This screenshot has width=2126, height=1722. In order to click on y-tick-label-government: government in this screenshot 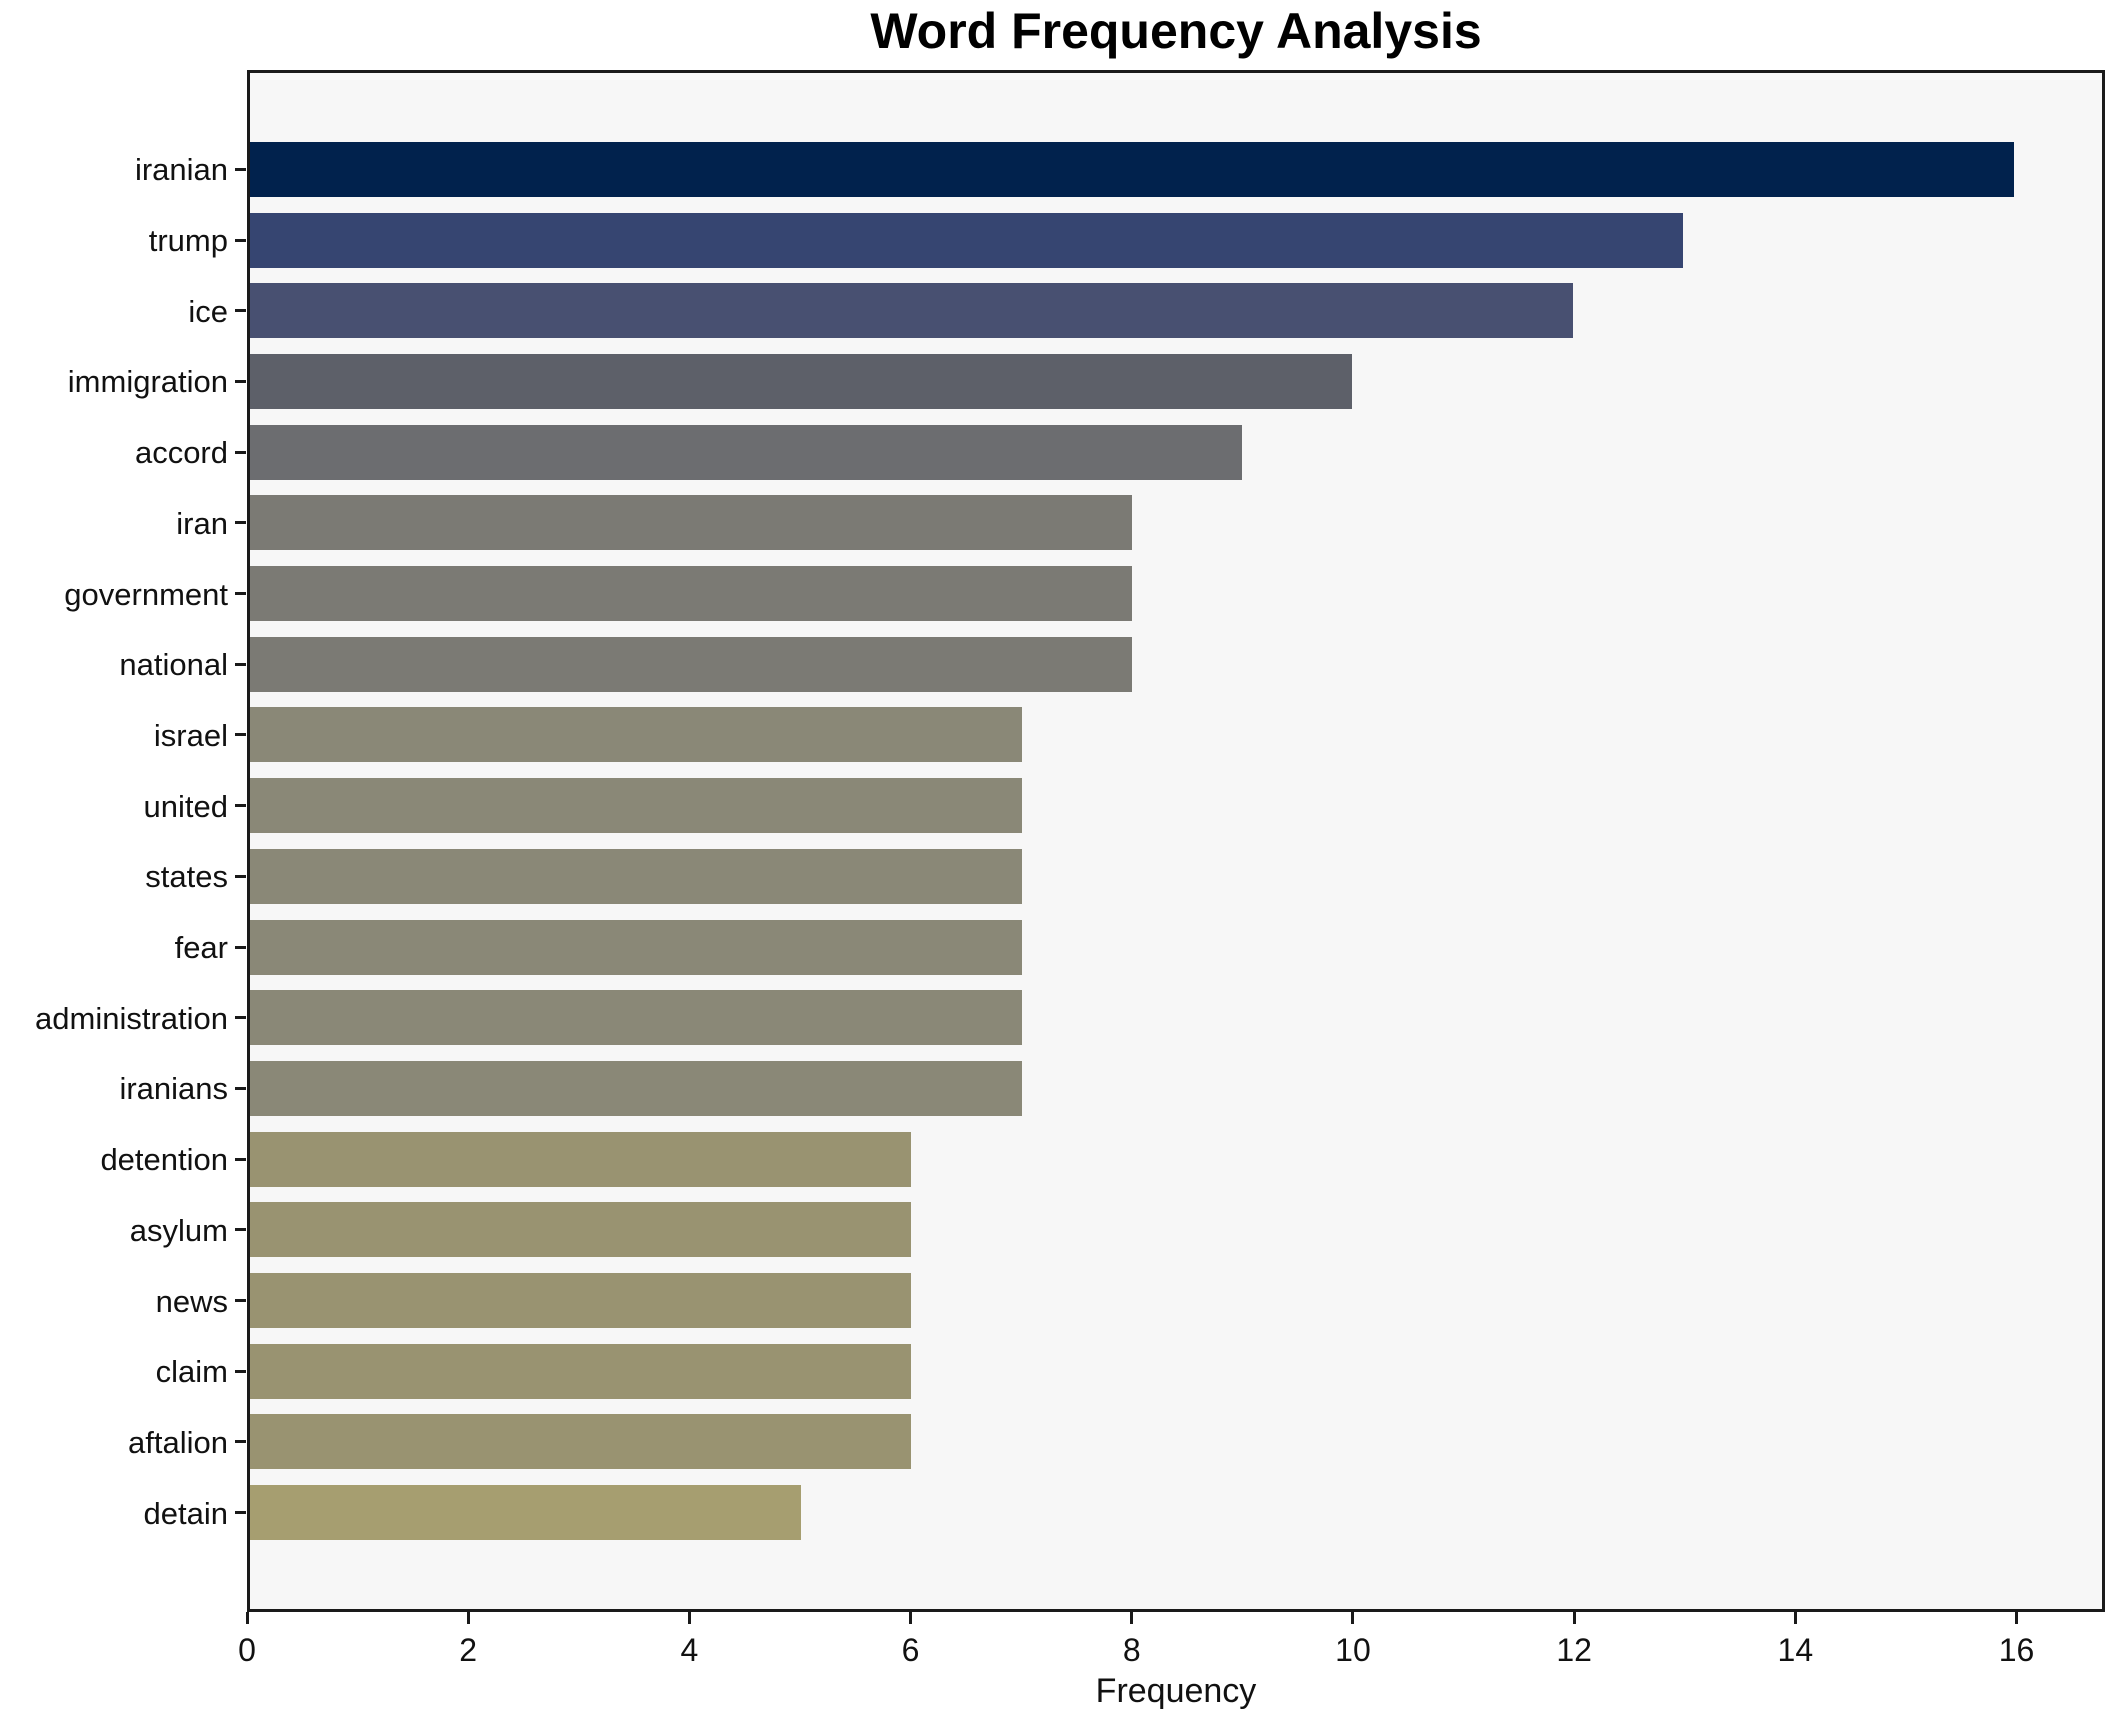, I will do `click(146, 594)`.